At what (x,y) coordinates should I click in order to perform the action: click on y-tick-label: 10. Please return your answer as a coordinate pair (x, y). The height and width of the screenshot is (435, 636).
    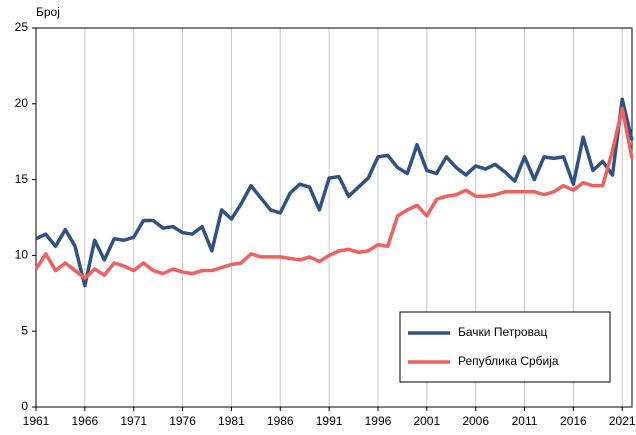
    Looking at the image, I should click on (22, 255).